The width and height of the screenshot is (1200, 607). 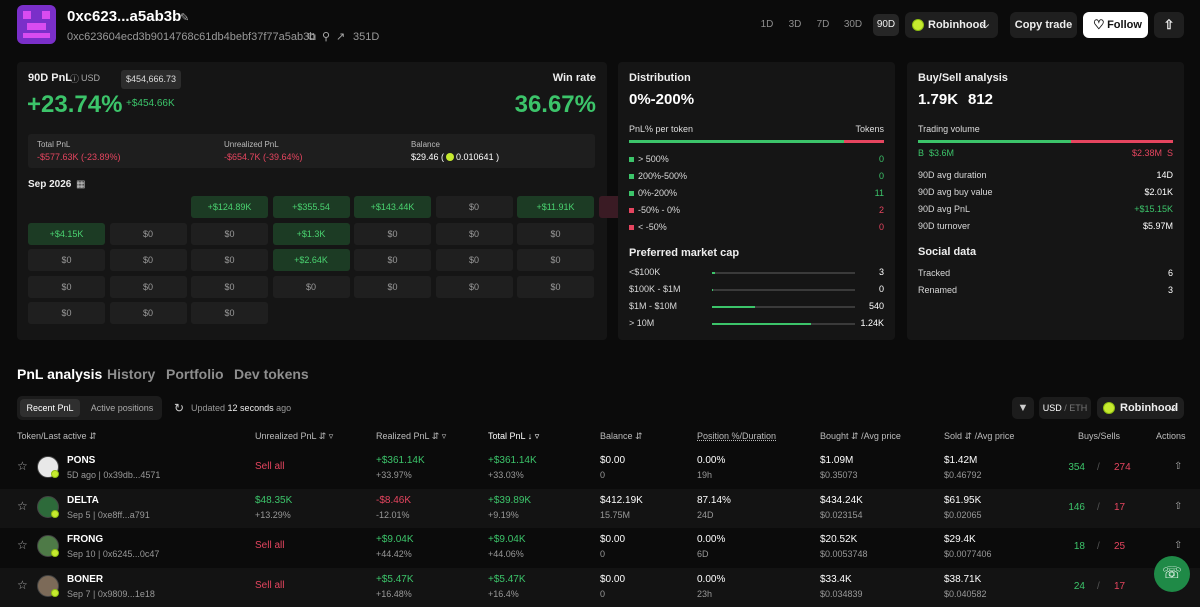 What do you see at coordinates (57, 436) in the screenshot?
I see `col-token: Token/Last active ⇵` at bounding box center [57, 436].